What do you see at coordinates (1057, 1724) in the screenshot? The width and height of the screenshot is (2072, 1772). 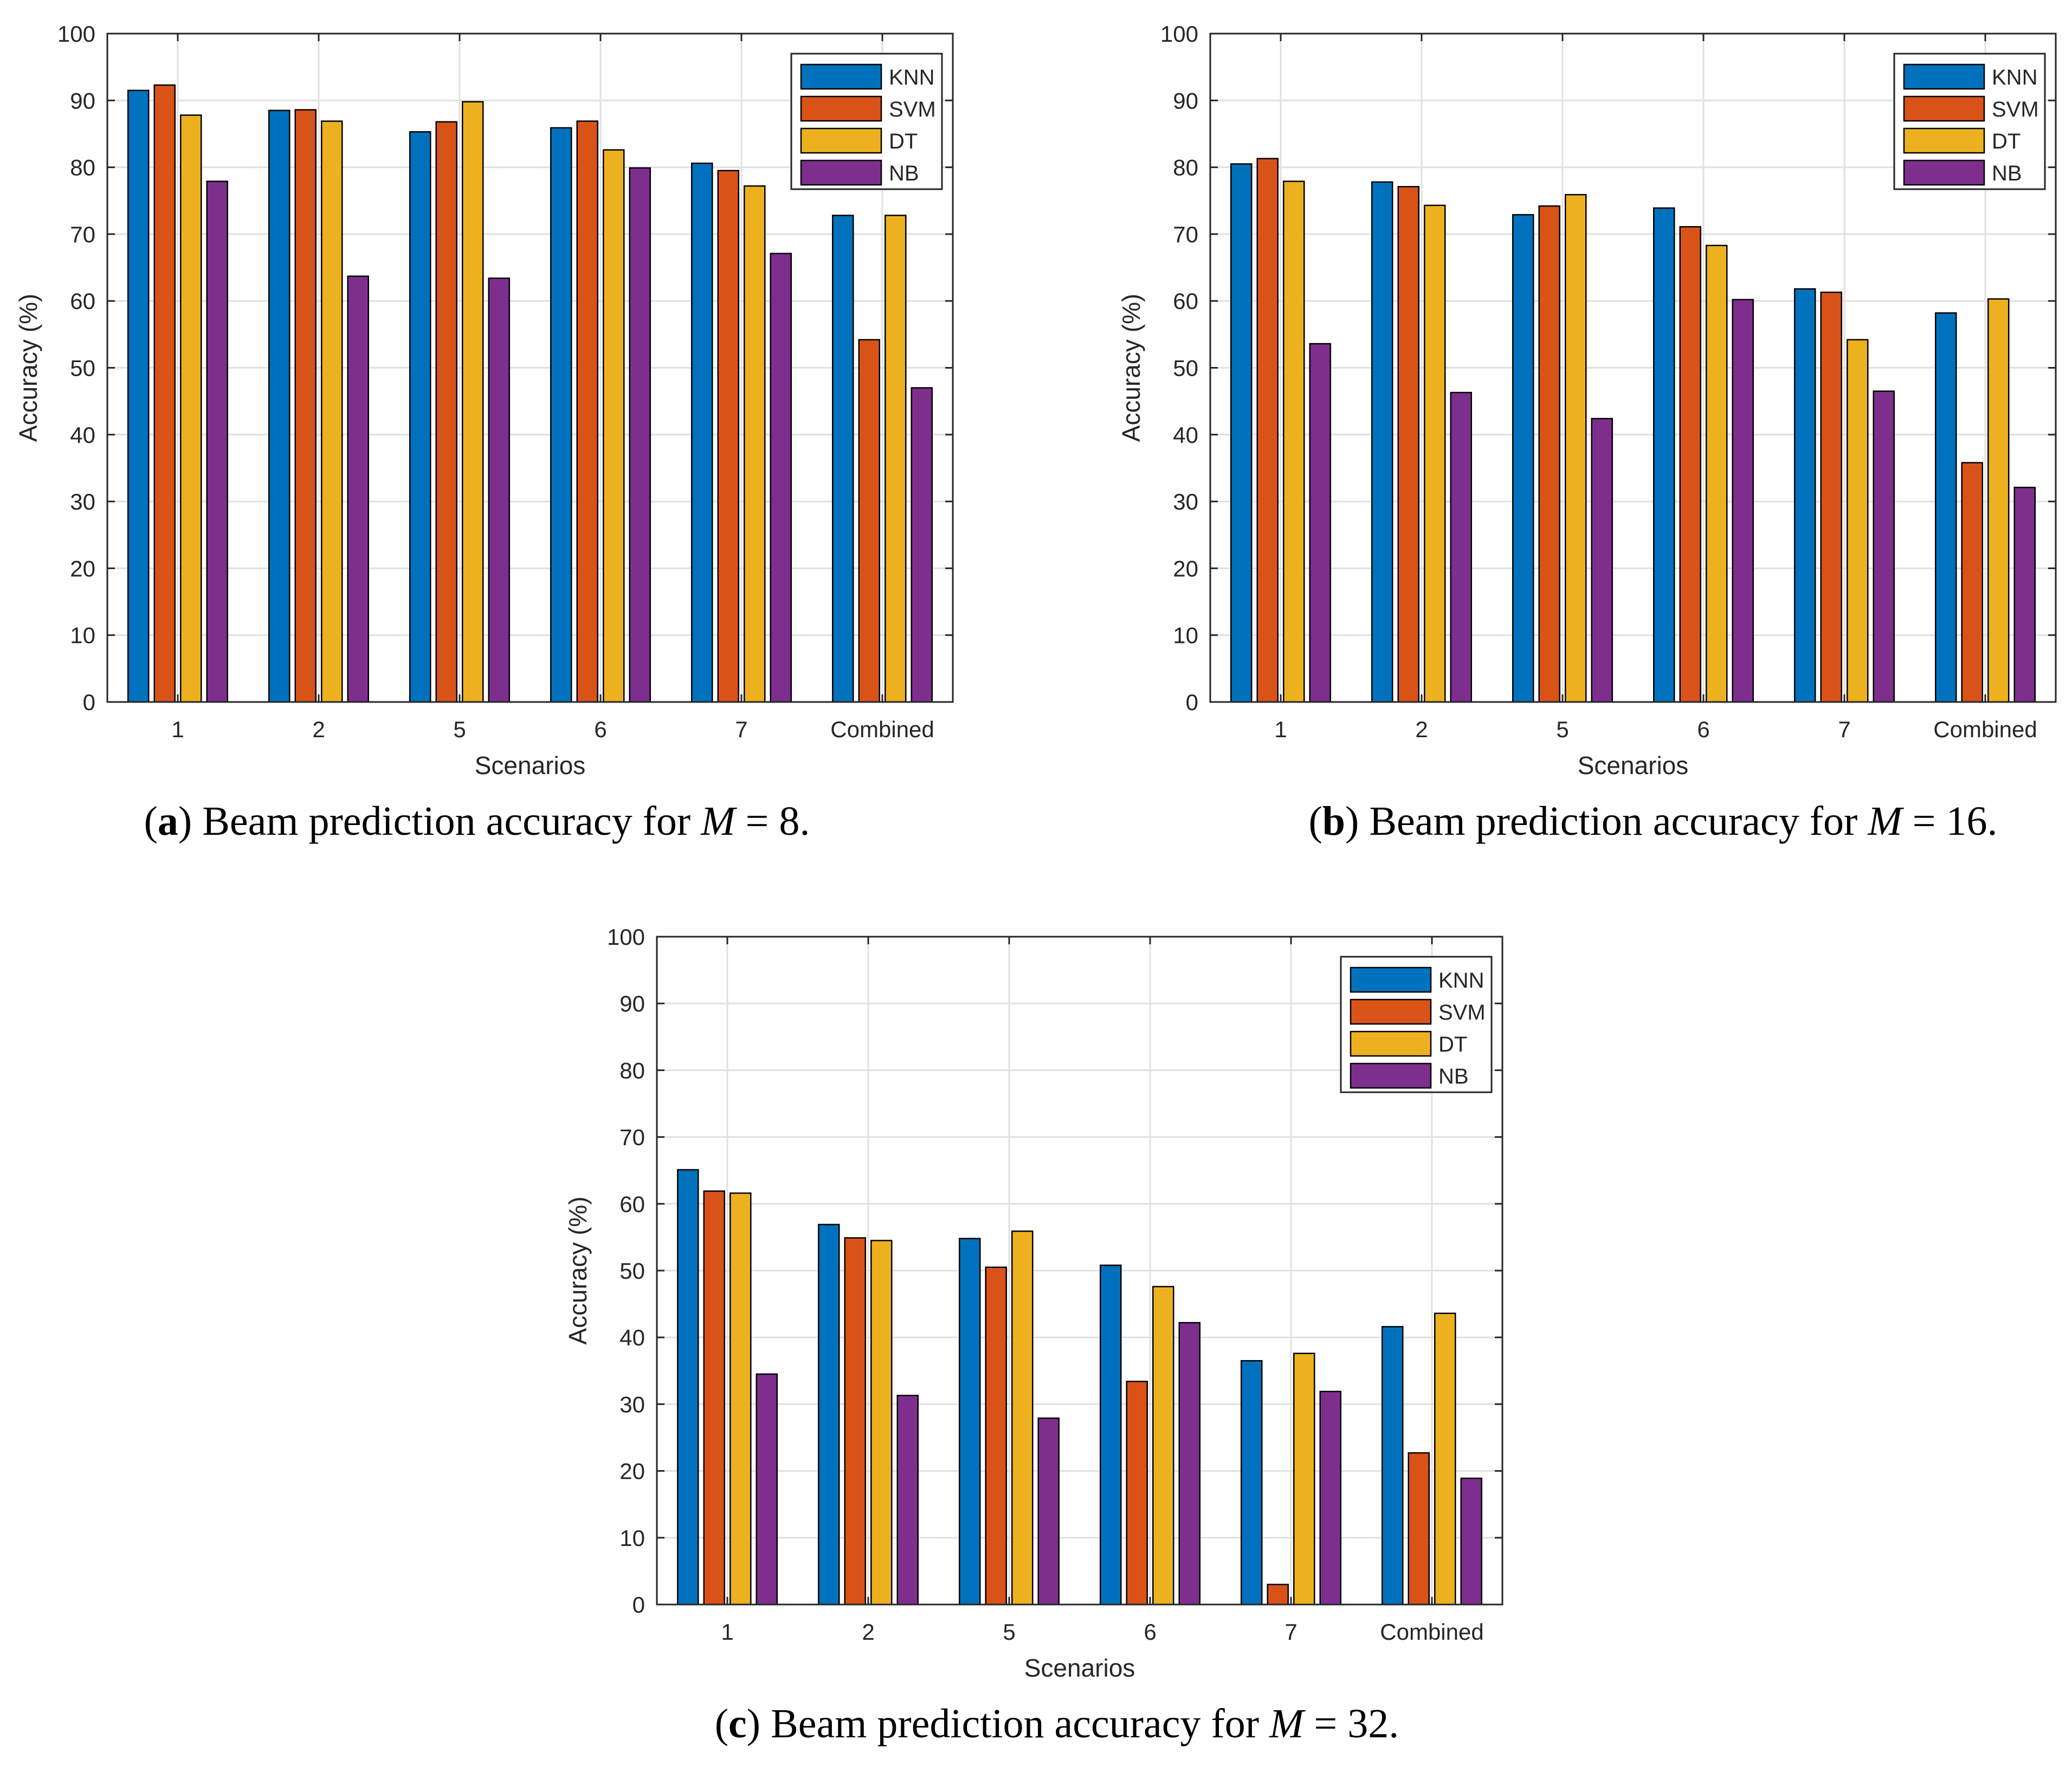 I see `figure-caption: (c) Beam prediction accuracy for M = 32.` at bounding box center [1057, 1724].